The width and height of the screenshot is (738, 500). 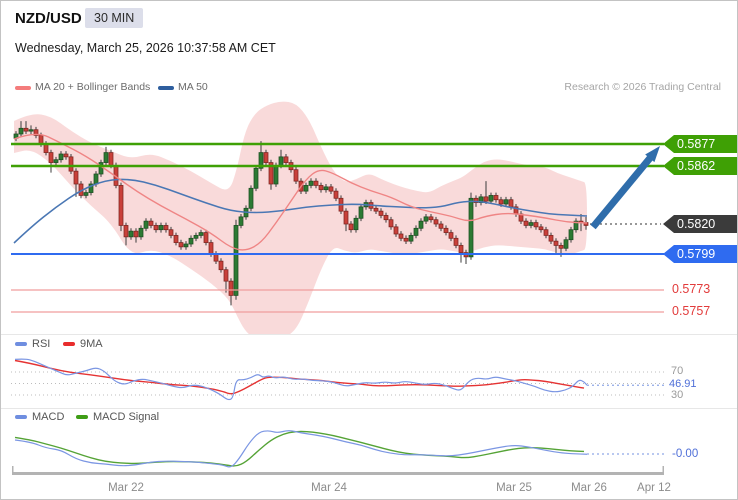 What do you see at coordinates (683, 384) in the screenshot?
I see `rsi-current-value: 46.91` at bounding box center [683, 384].